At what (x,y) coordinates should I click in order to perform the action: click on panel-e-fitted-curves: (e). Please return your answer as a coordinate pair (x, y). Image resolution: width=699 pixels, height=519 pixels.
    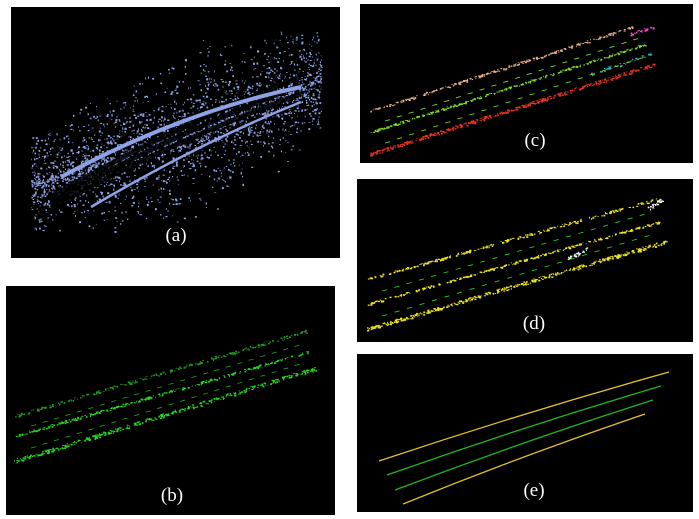
    Looking at the image, I should click on (525, 433).